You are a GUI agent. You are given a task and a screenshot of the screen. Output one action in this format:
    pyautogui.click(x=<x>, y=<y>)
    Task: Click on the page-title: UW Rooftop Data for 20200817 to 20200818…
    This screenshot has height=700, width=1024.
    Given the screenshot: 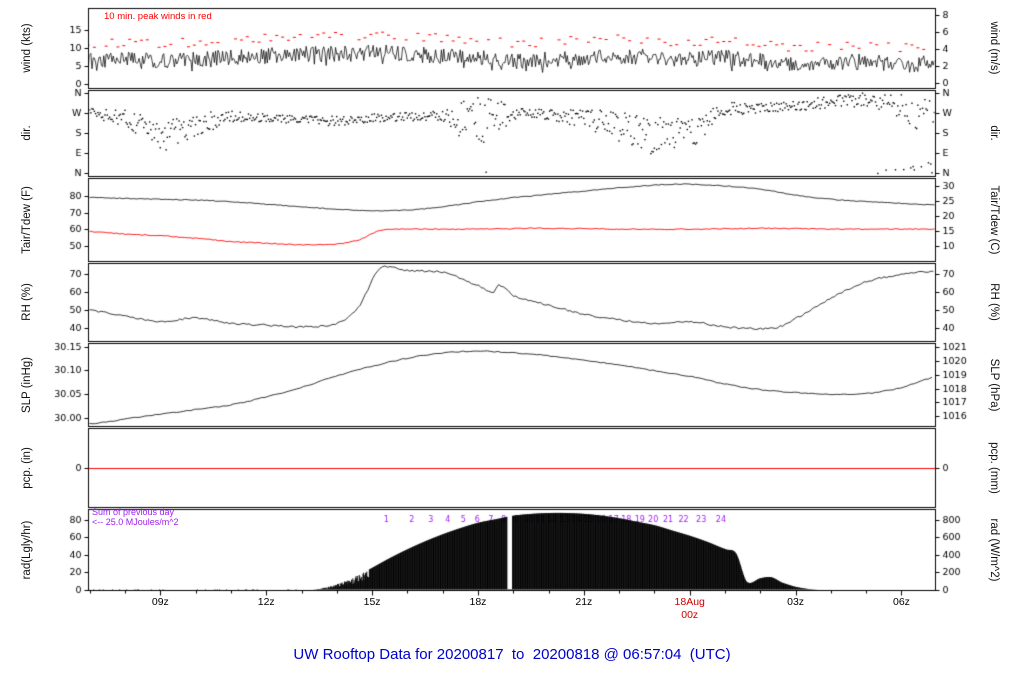 What is the action you would take?
    pyautogui.click(x=512, y=654)
    